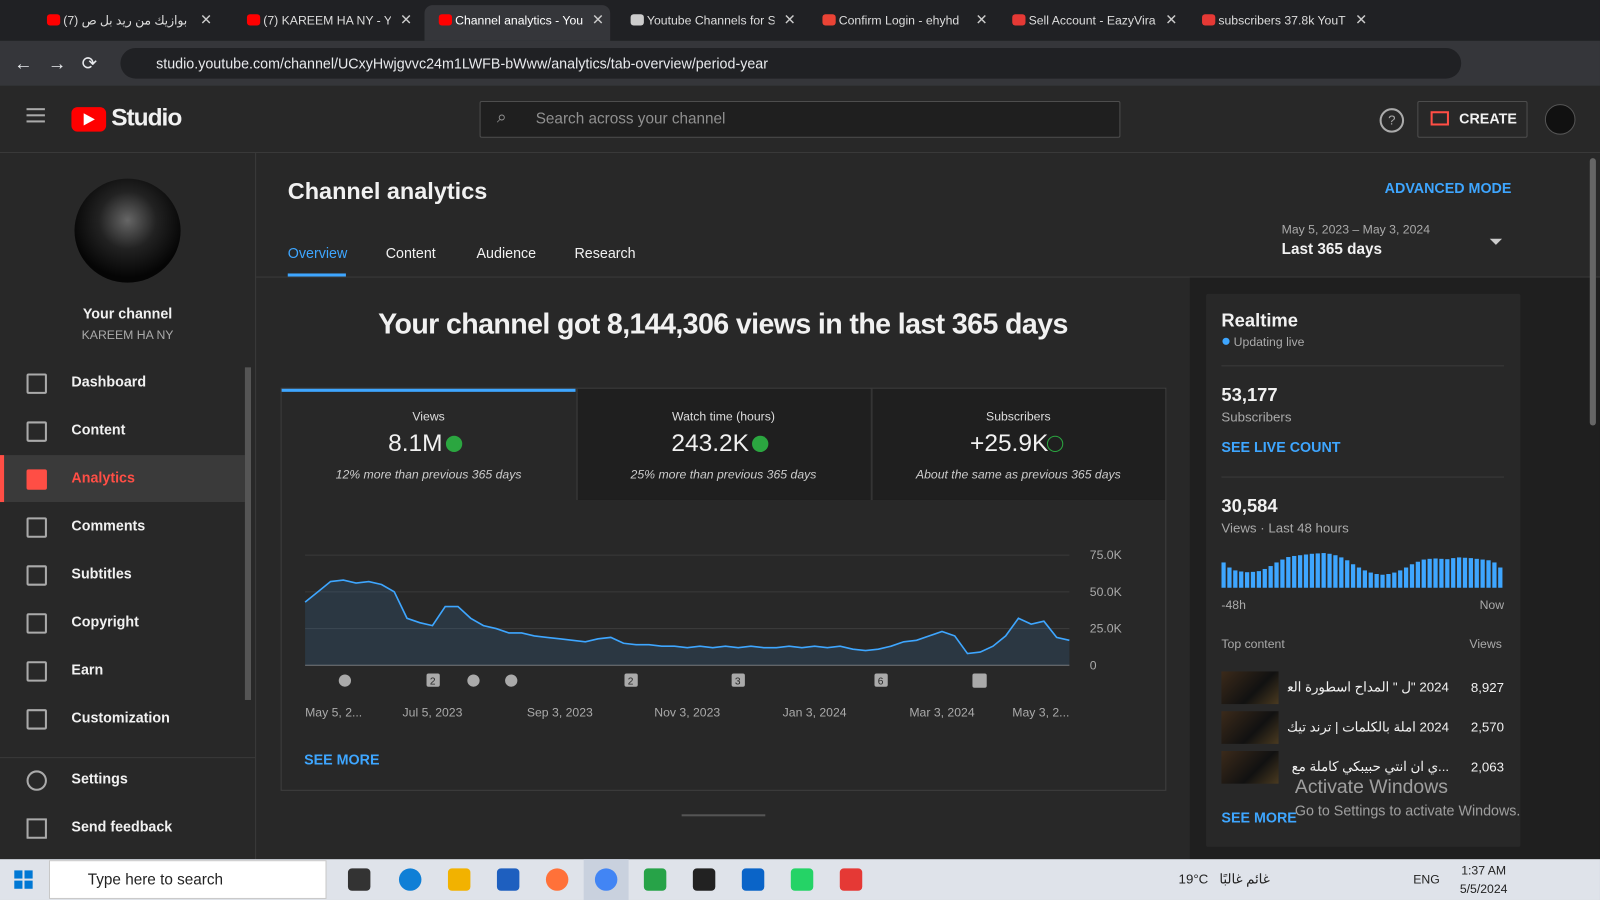  I want to click on nav-item: Dashboard, so click(109, 381).